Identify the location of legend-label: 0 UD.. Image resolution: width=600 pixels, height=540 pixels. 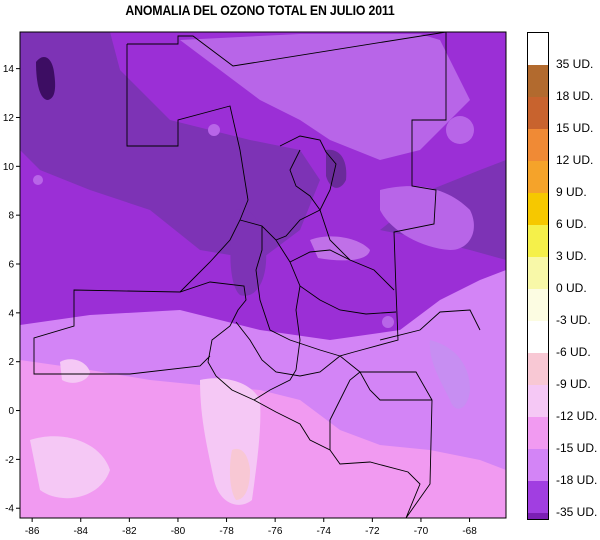
(571, 288).